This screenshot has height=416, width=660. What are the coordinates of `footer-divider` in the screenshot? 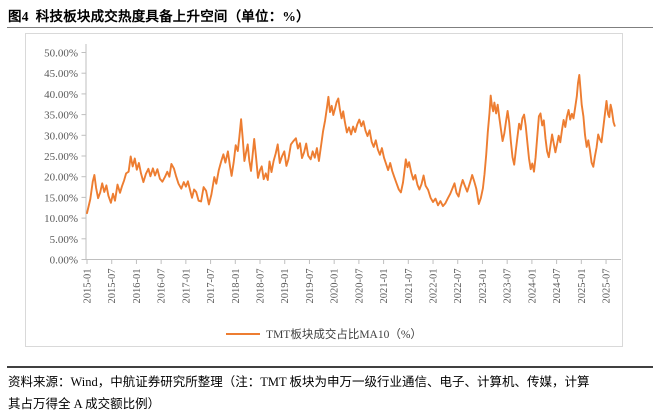 It's located at (330, 367).